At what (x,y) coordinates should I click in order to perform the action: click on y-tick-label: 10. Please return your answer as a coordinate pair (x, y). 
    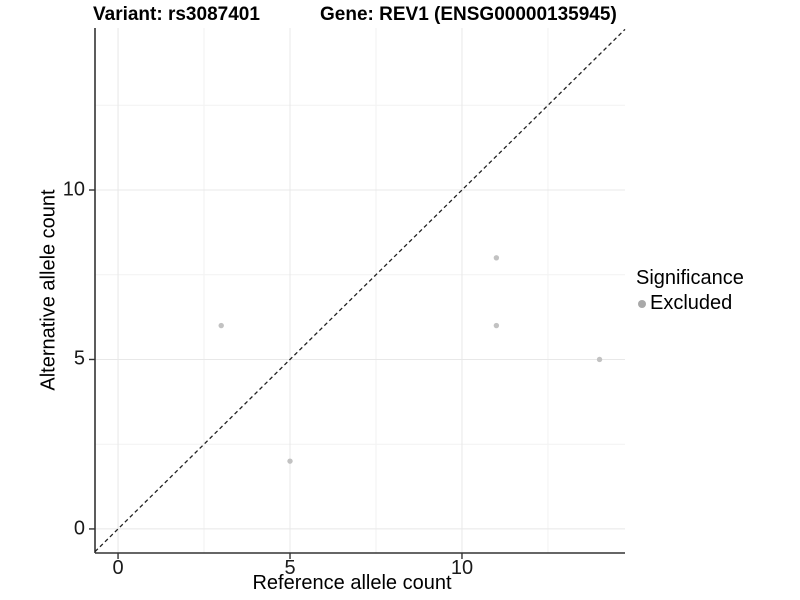
    Looking at the image, I should click on (73, 189).